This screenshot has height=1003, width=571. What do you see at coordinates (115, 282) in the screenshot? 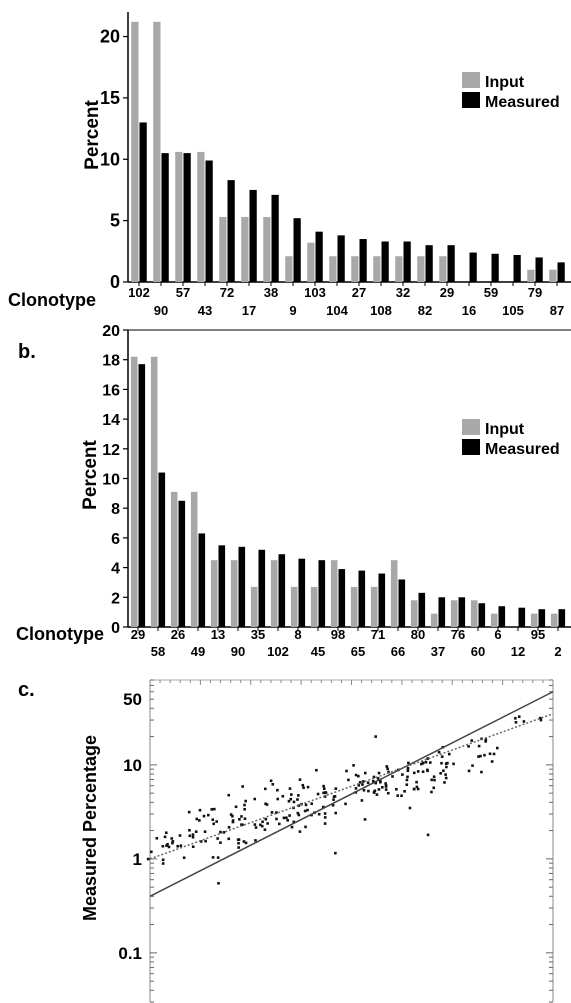
I see `y-tick-label: 0` at bounding box center [115, 282].